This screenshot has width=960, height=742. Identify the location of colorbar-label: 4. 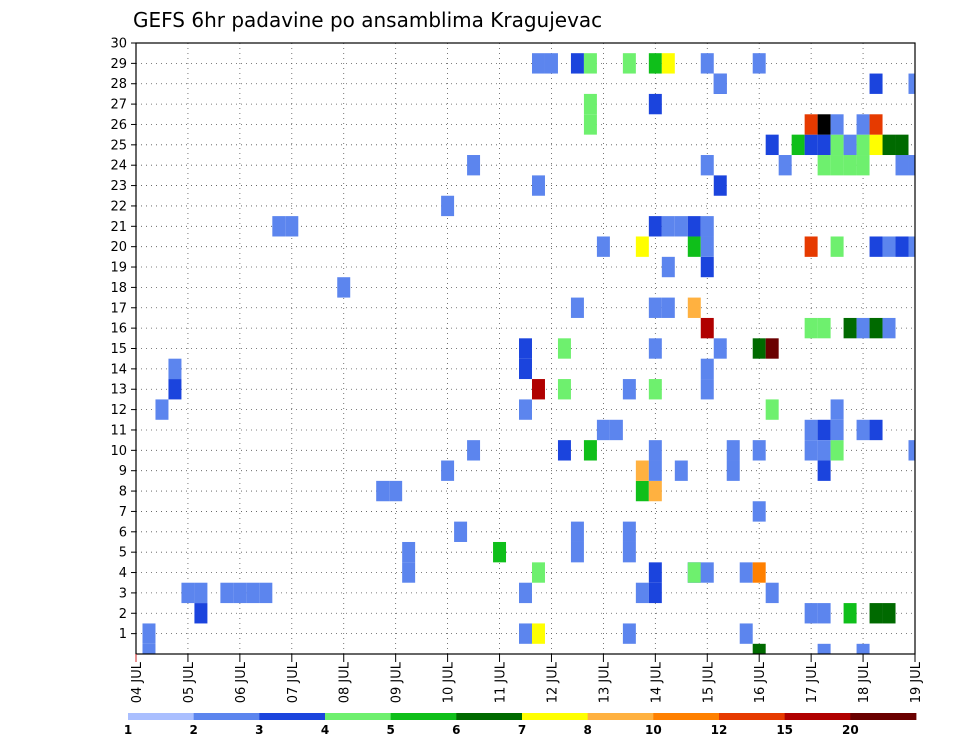
(325, 730).